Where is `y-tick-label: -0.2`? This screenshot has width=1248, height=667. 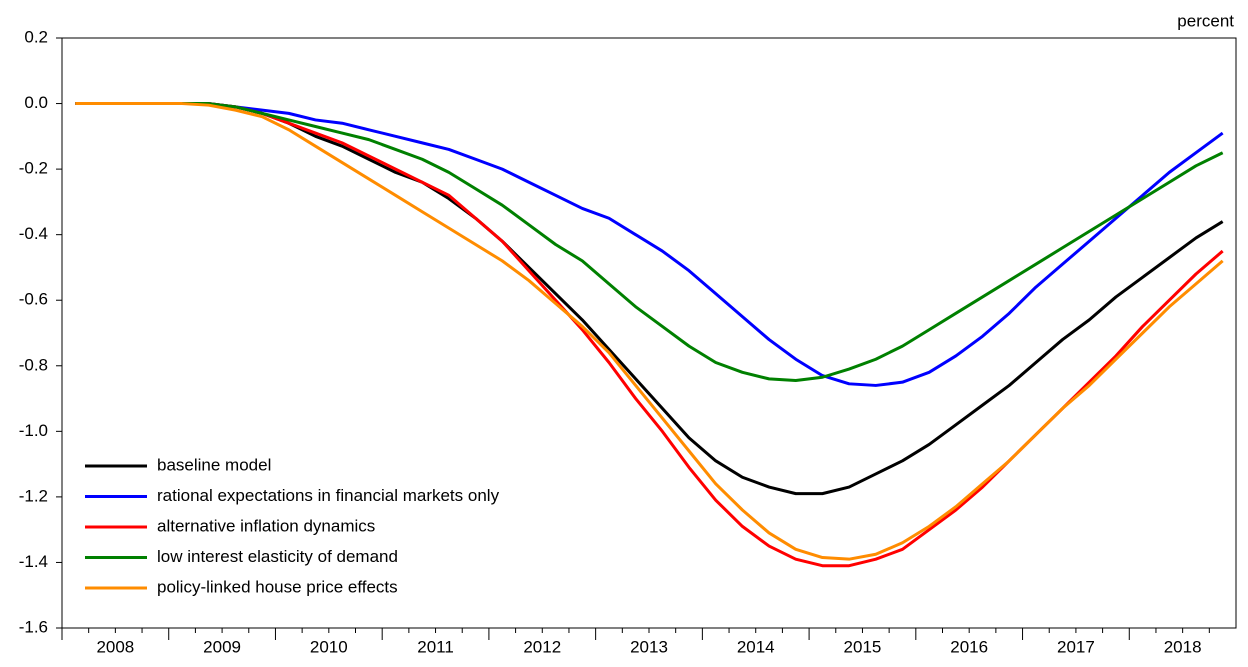
y-tick-label: -0.2 is located at coordinates (33, 168).